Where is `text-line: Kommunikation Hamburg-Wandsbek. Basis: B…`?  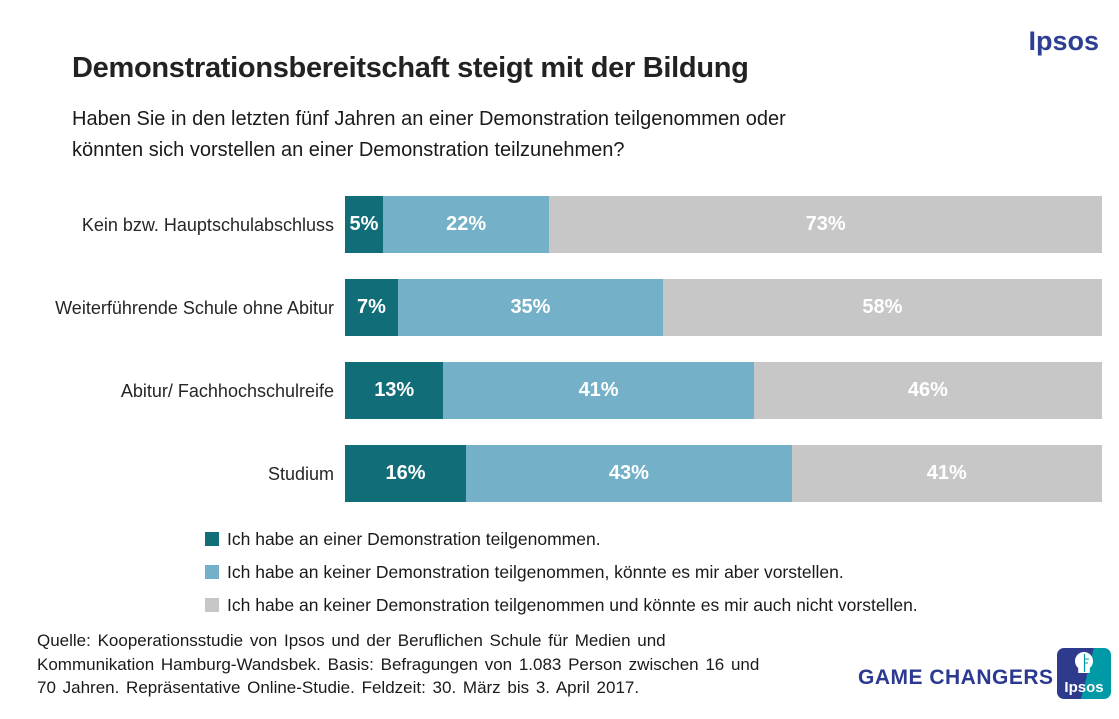 text-line: Kommunikation Hamburg-Wandsbek. Basis: B… is located at coordinates (398, 664).